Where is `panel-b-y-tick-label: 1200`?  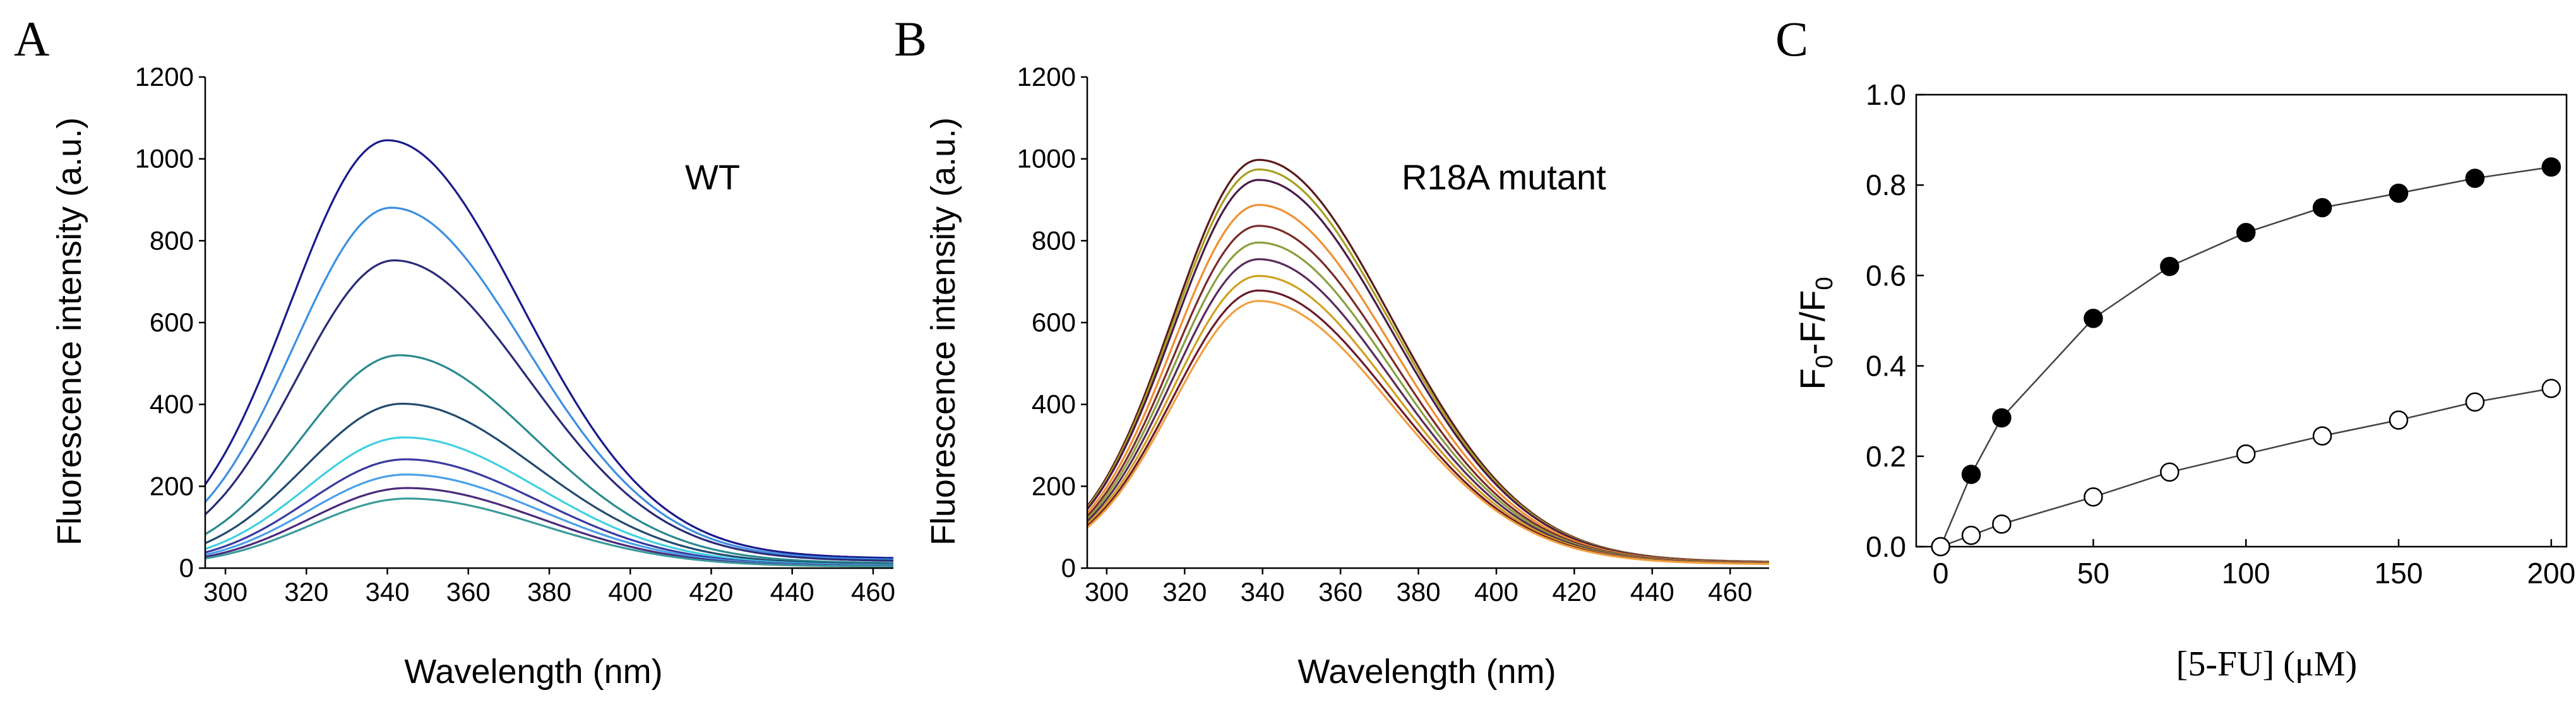
panel-b-y-tick-label: 1200 is located at coordinates (1046, 77).